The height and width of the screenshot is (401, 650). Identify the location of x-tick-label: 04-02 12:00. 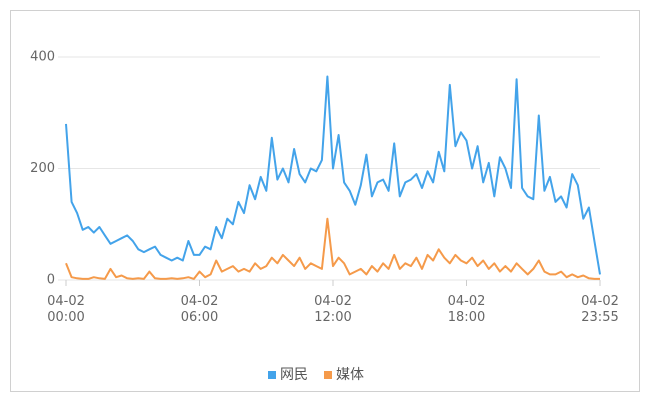
(333, 309).